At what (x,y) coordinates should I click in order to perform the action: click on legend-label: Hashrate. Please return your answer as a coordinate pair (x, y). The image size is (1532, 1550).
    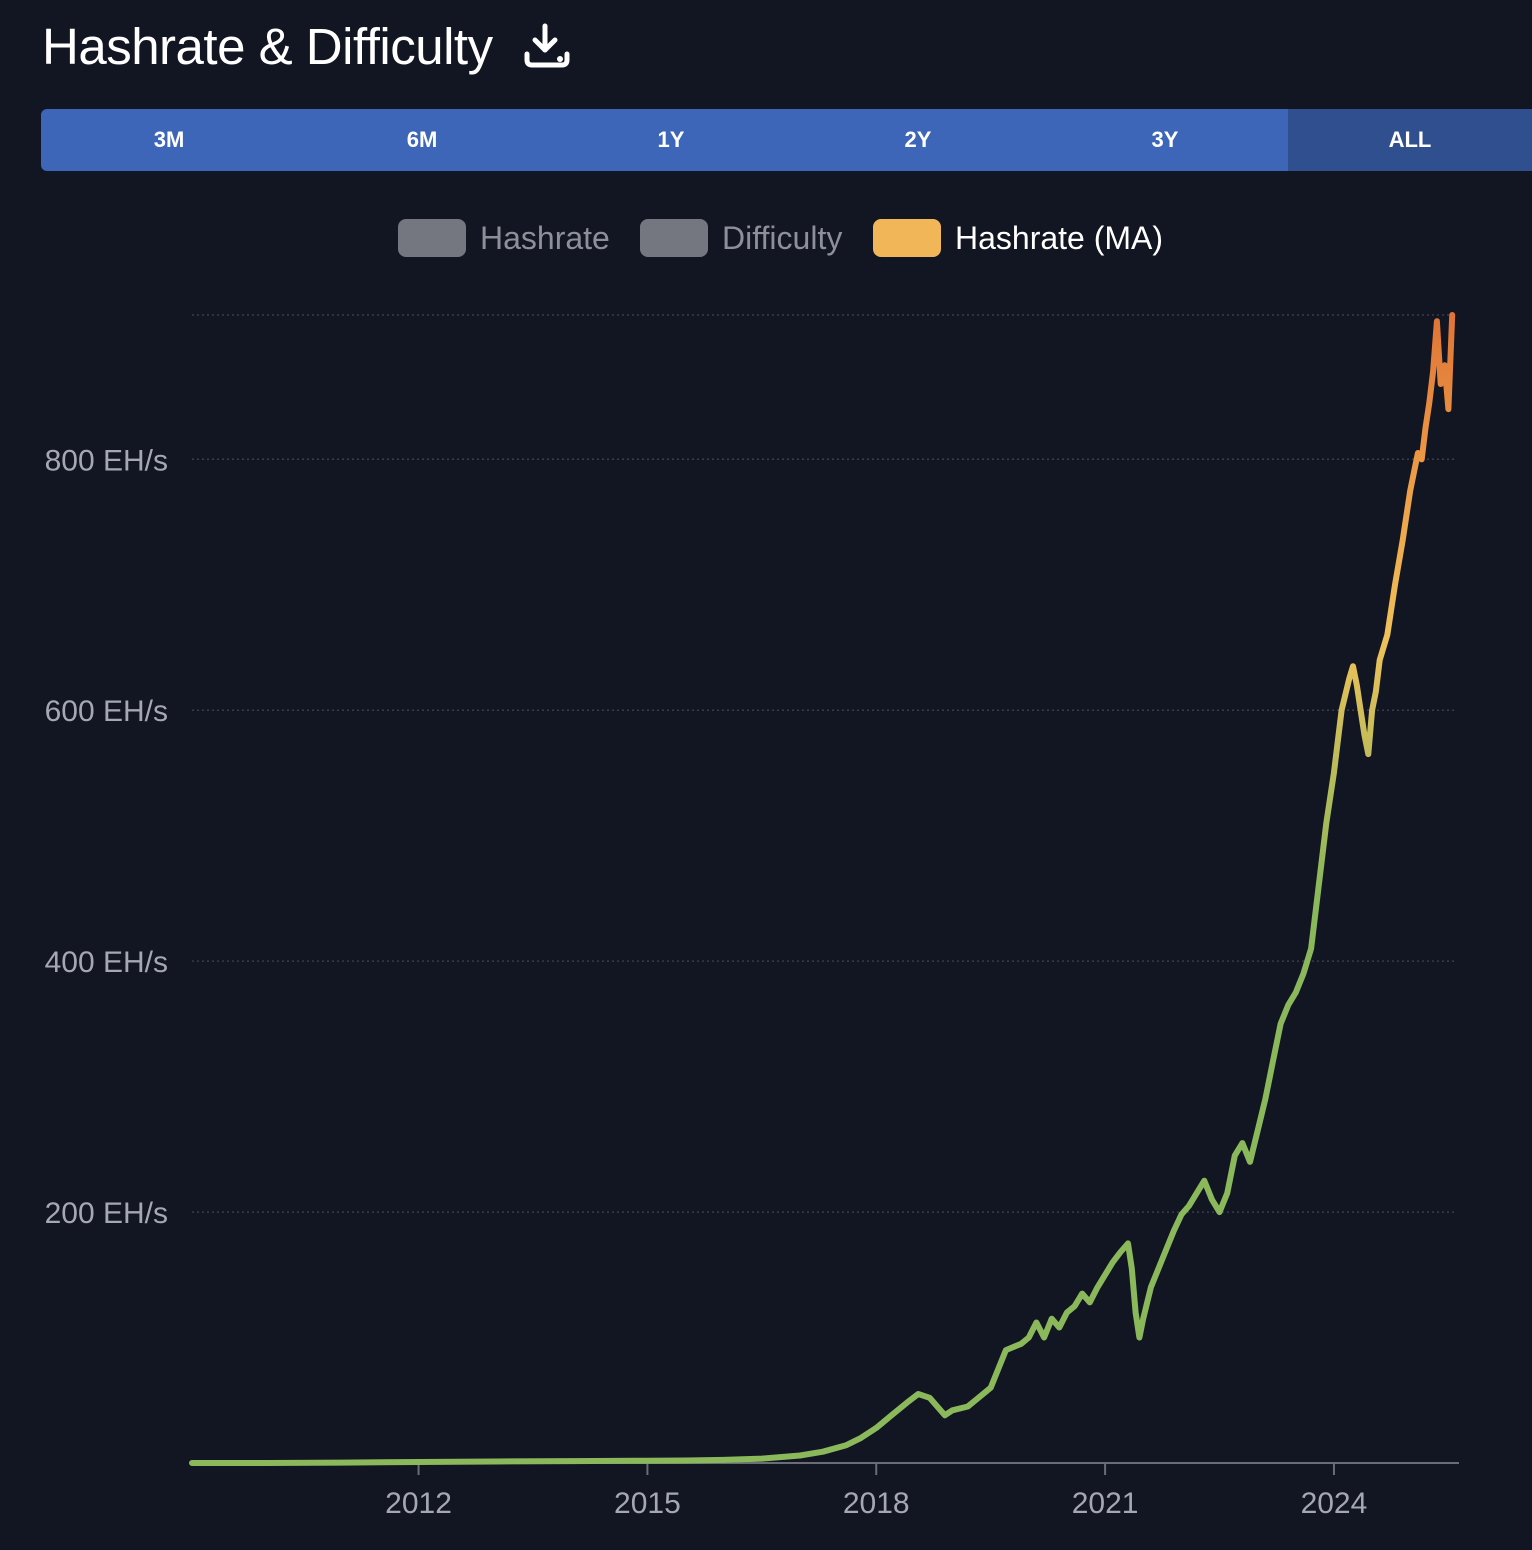
    Looking at the image, I should click on (545, 237).